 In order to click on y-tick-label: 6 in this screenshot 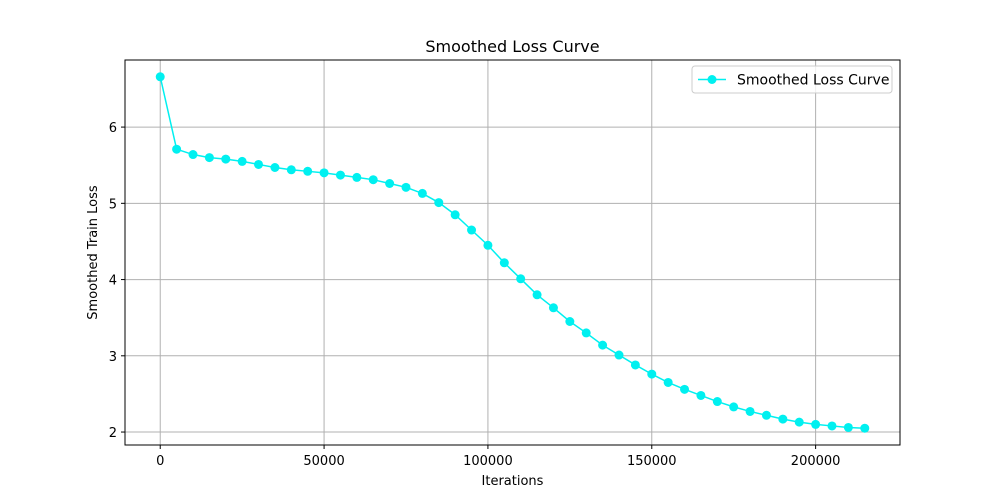, I will do `click(113, 128)`.